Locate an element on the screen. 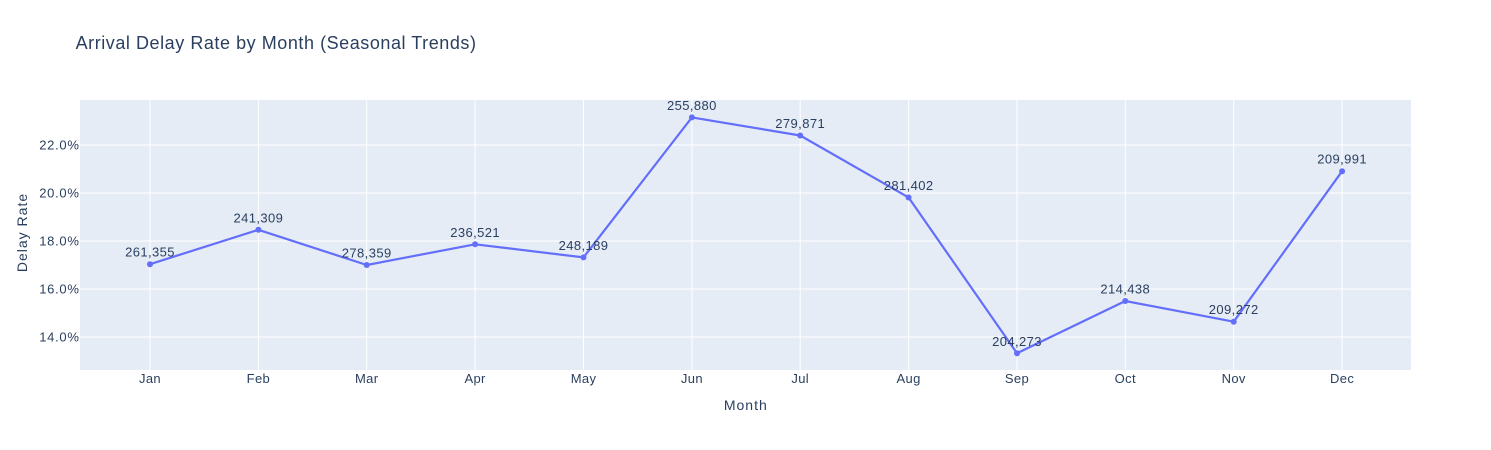 The height and width of the screenshot is (450, 1491). svg-text: 214,438 is located at coordinates (1125, 289).